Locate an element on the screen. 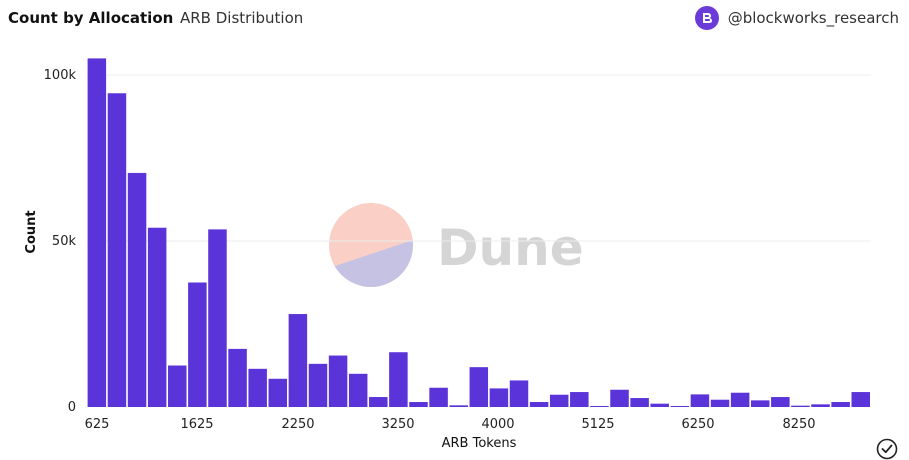 The width and height of the screenshot is (909, 460). x-tick-label: 4000 is located at coordinates (497, 424).